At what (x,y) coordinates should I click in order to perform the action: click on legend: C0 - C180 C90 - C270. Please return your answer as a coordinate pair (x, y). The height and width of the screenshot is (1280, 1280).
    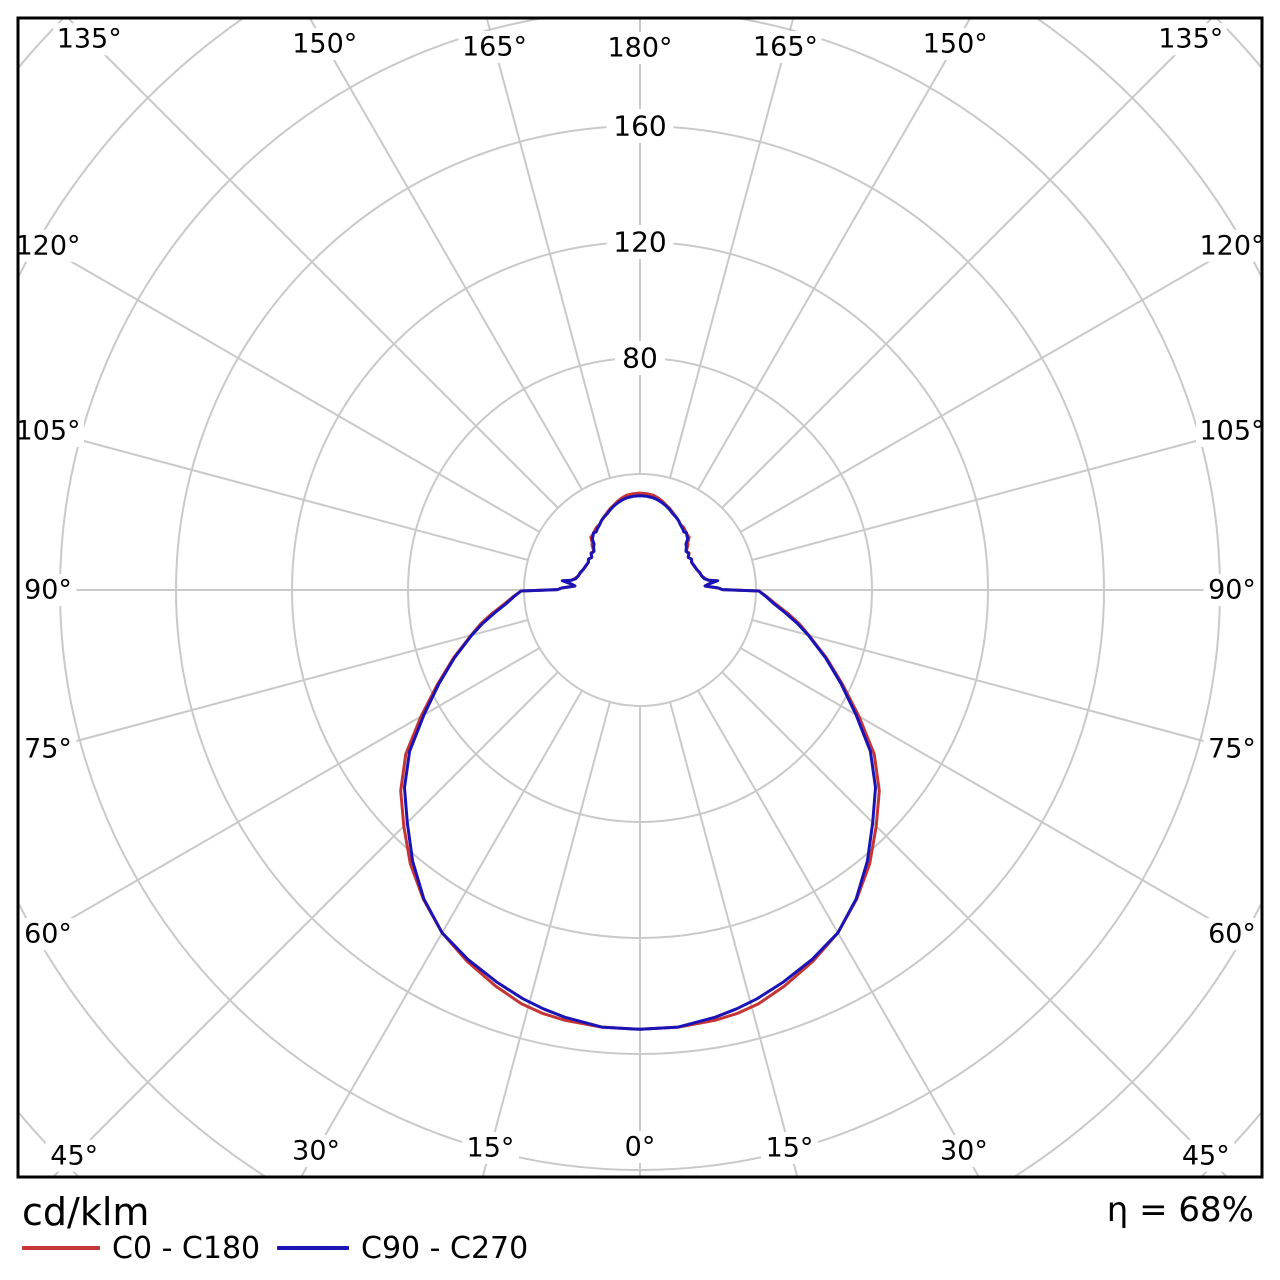
    Looking at the image, I should click on (640, 1251).